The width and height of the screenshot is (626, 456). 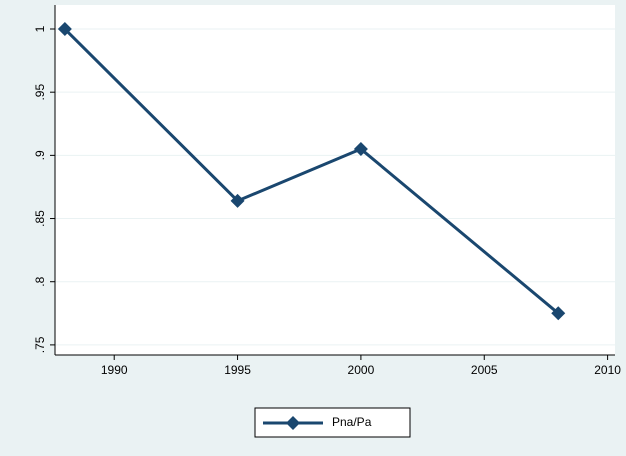 What do you see at coordinates (40, 92) in the screenshot?
I see `y-tick-label: .95` at bounding box center [40, 92].